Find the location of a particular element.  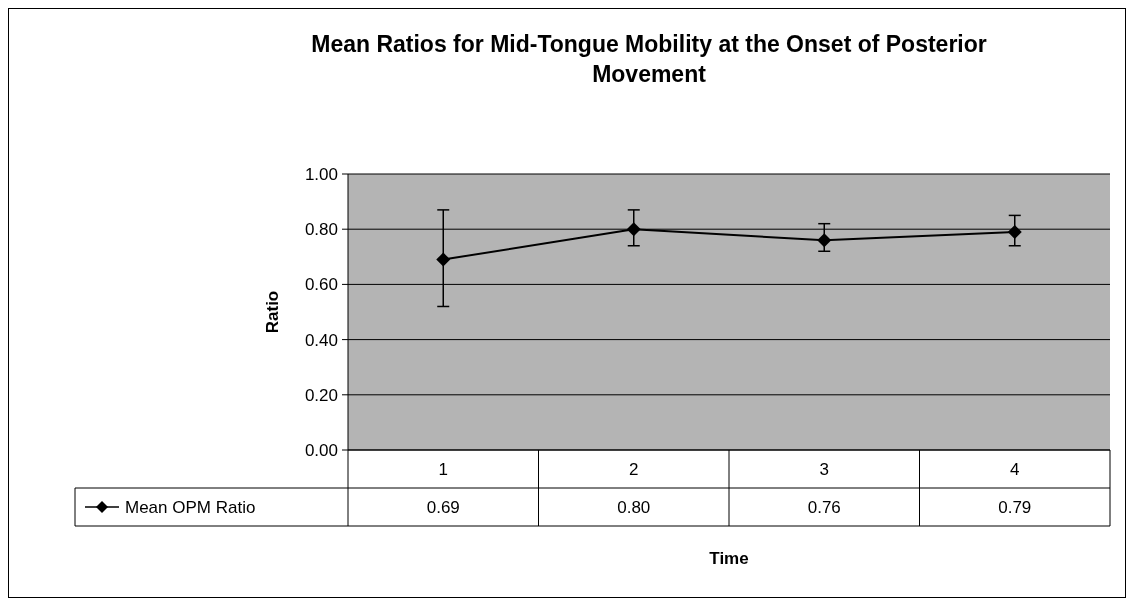

y-tick-label: 0.80 is located at coordinates (321, 230).